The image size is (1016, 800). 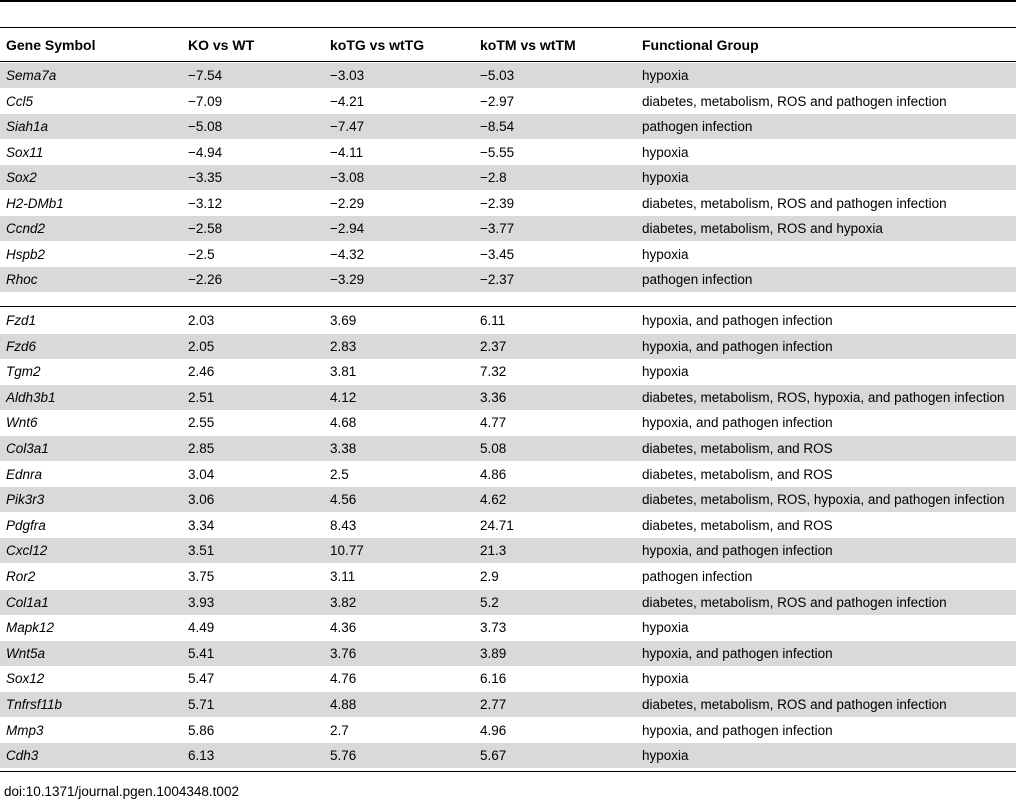 What do you see at coordinates (508, 75) in the screenshot?
I see `table-row: Sema7a −7.54 −3.03 −5.03 hypoxia` at bounding box center [508, 75].